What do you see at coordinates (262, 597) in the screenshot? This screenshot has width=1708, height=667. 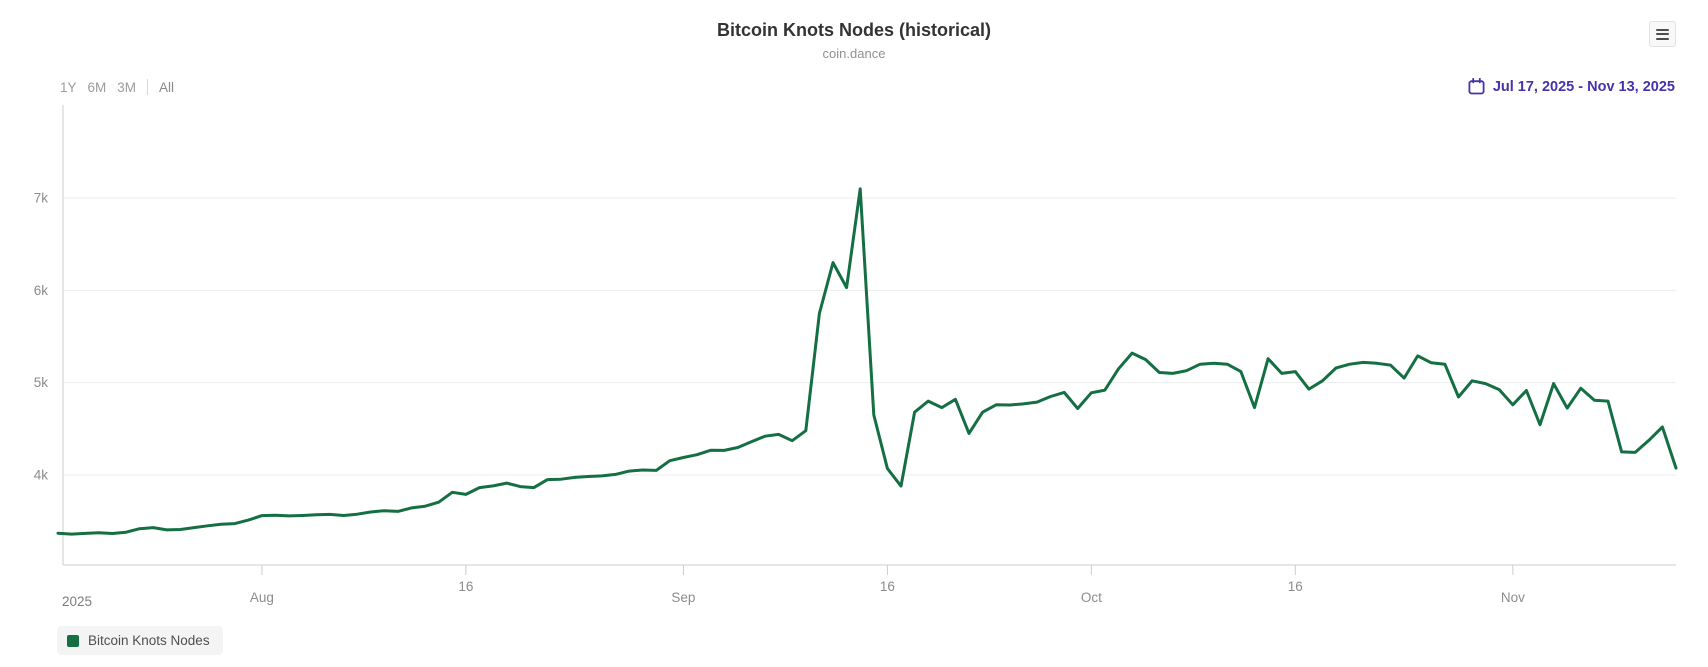 I see `x-axis-label: Aug` at bounding box center [262, 597].